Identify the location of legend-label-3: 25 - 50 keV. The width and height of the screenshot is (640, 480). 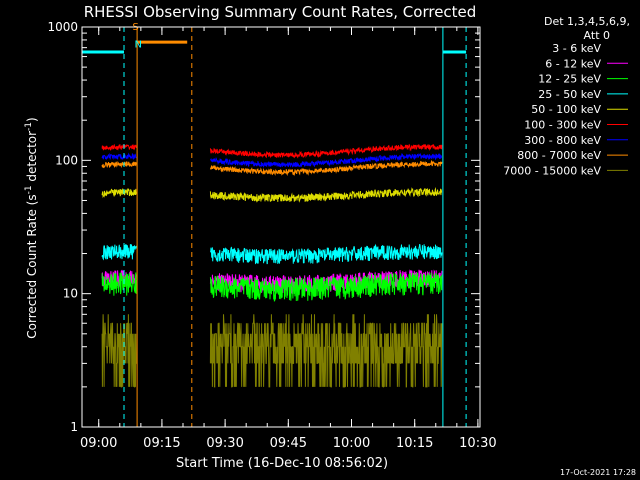
(569, 94).